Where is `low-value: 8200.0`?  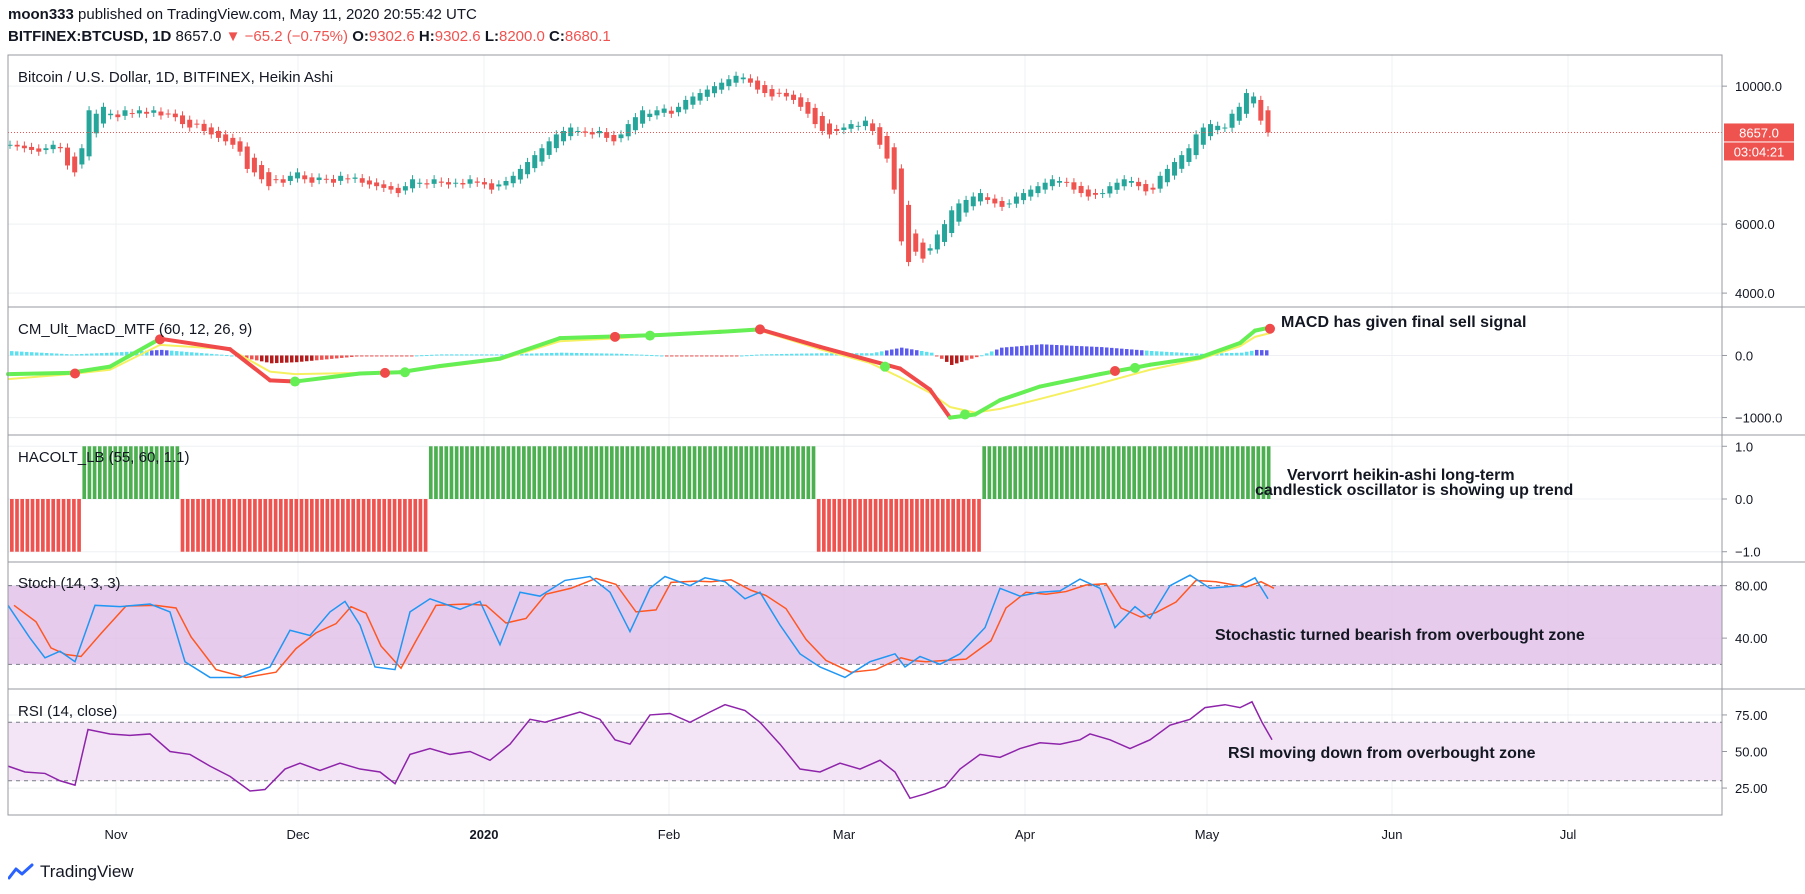
low-value: 8200.0 is located at coordinates (521, 36).